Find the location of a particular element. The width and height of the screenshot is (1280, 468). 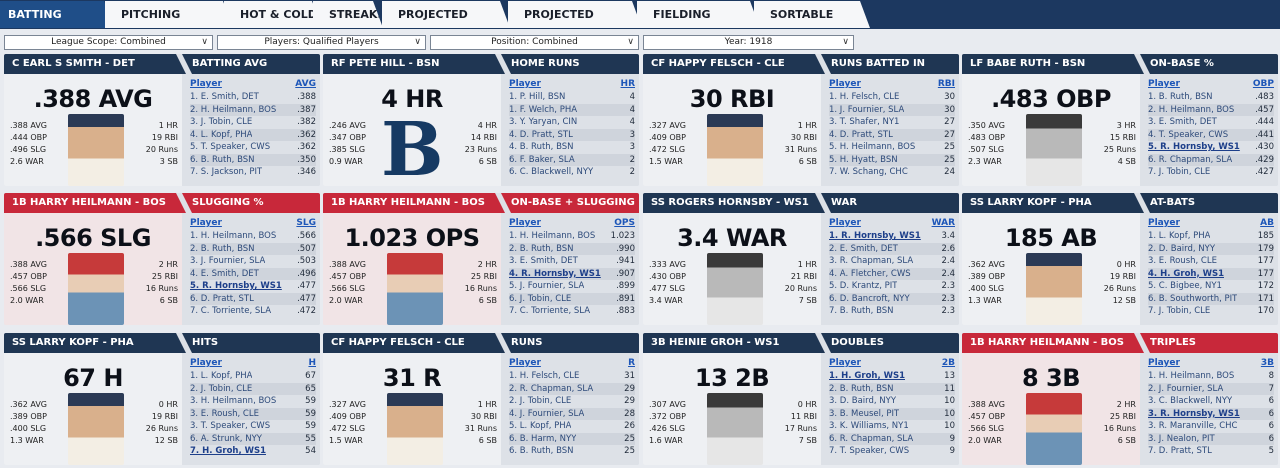

table-row: 6. B. Ruth, BSN .350 is located at coordinates (253, 159).